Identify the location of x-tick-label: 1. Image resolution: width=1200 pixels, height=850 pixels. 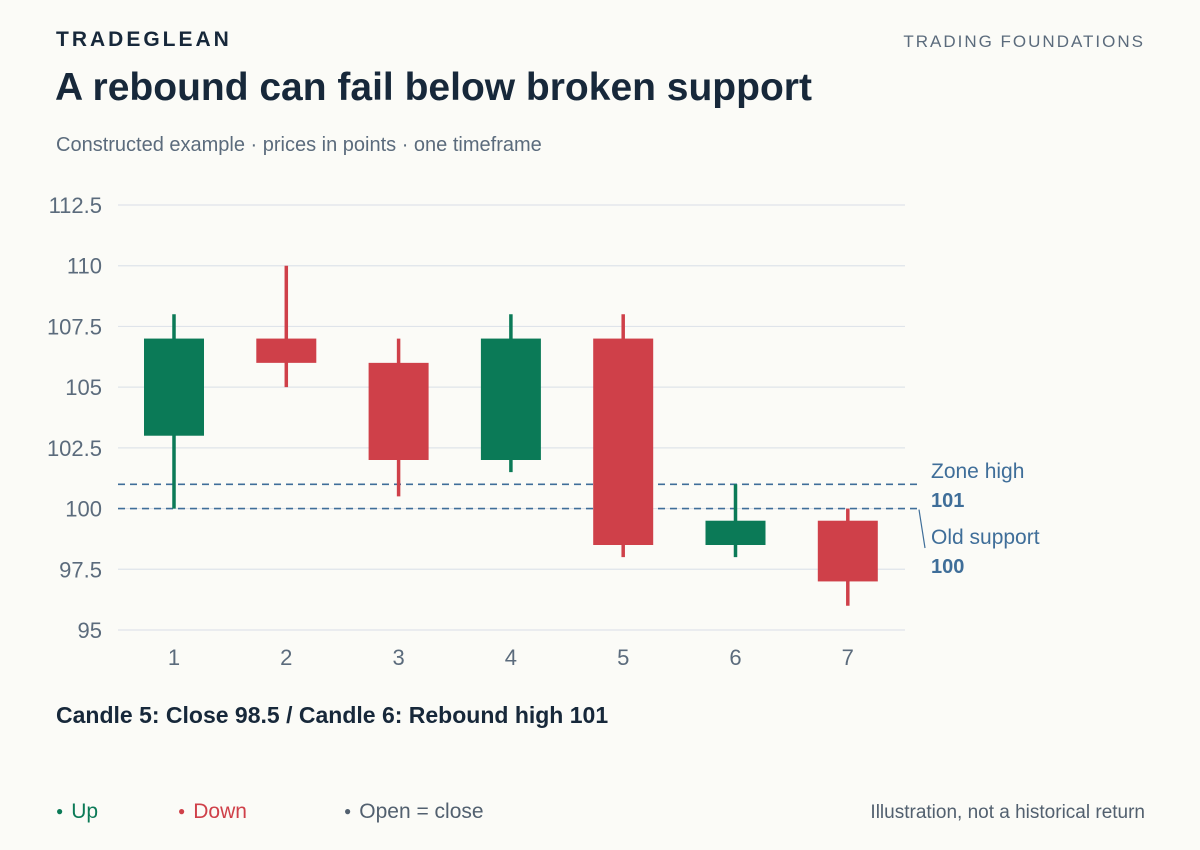
(174, 657).